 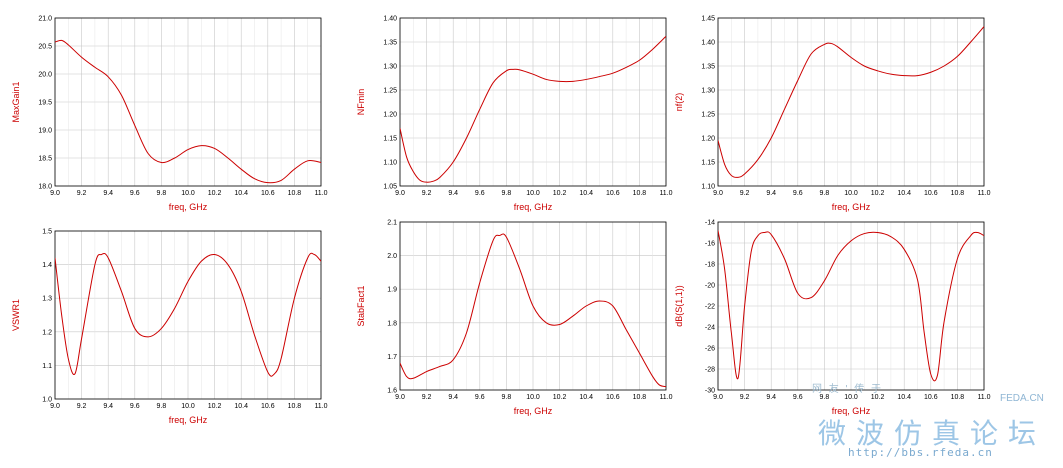 I want to click on y-tick-label: 20.0, so click(x=45, y=75).